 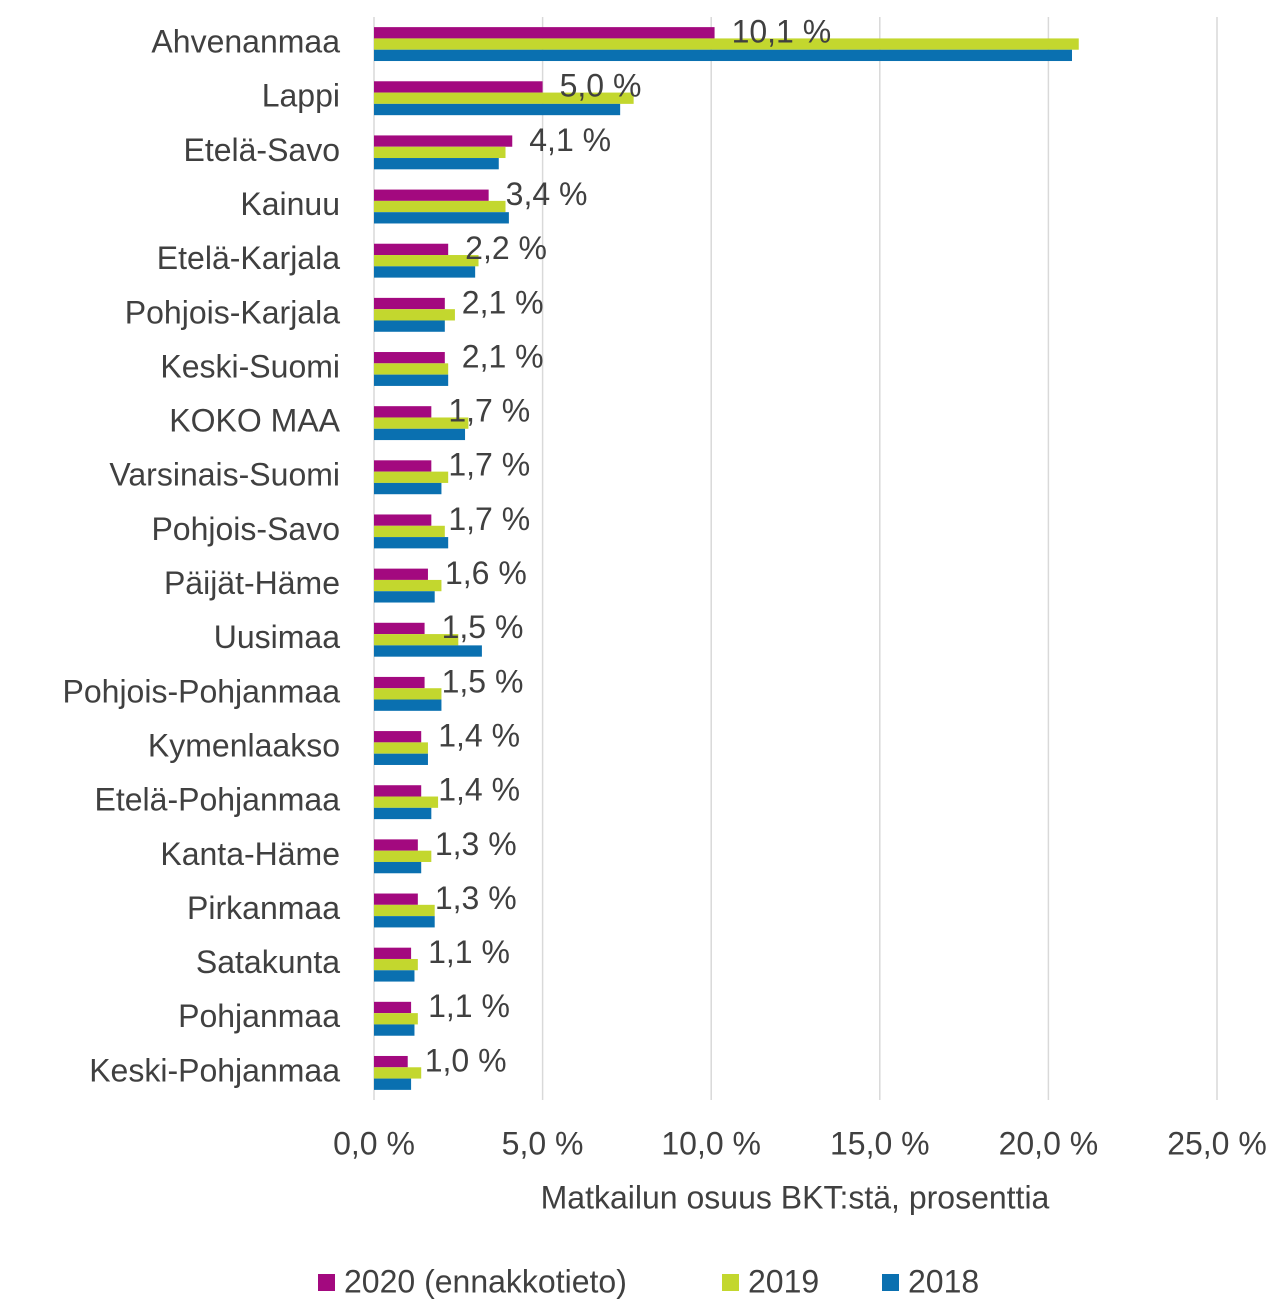 What do you see at coordinates (259, 1016) in the screenshot?
I see `y-tick-label: Pohjanmaa` at bounding box center [259, 1016].